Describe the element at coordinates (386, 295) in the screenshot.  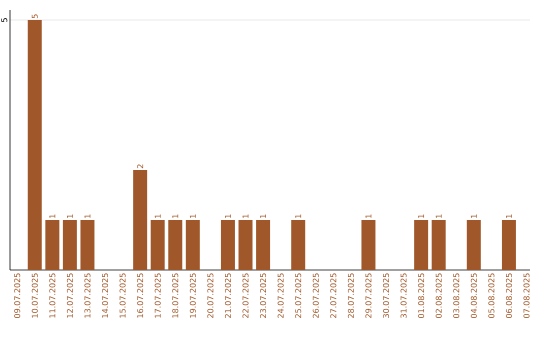
I see `x-tick-label: 30.07.2025` at that location.